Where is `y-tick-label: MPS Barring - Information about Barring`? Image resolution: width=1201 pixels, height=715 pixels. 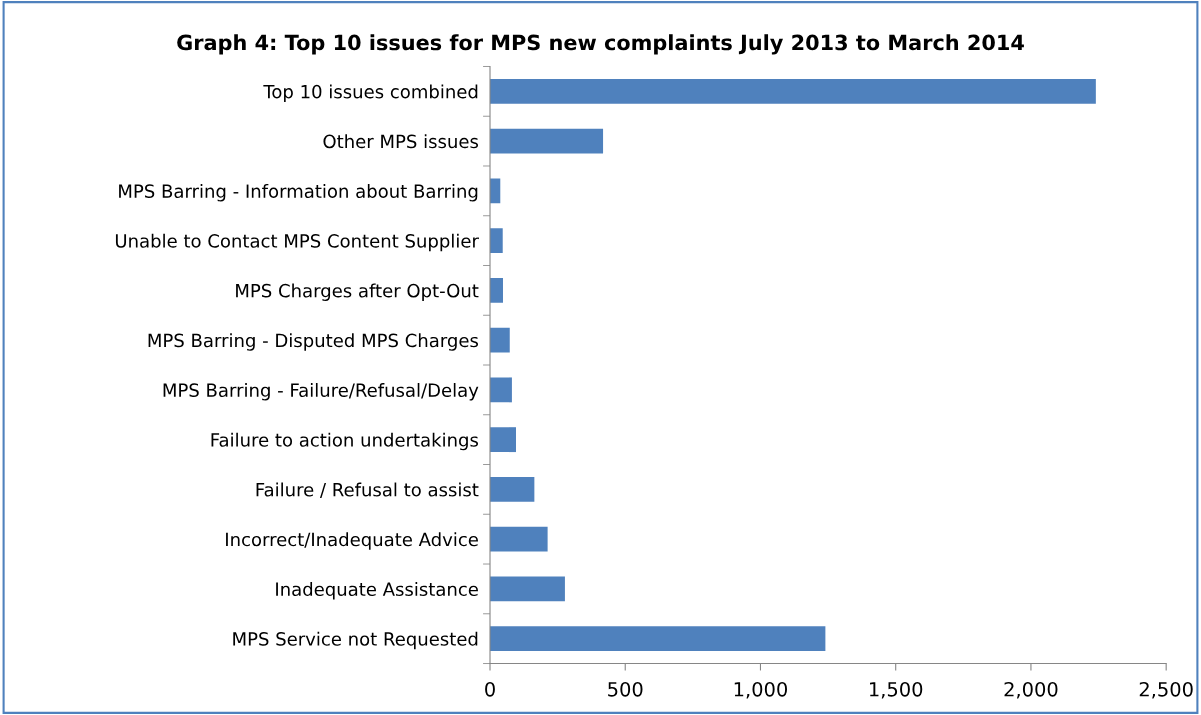
y-tick-label: MPS Barring - Information about Barring is located at coordinates (298, 193).